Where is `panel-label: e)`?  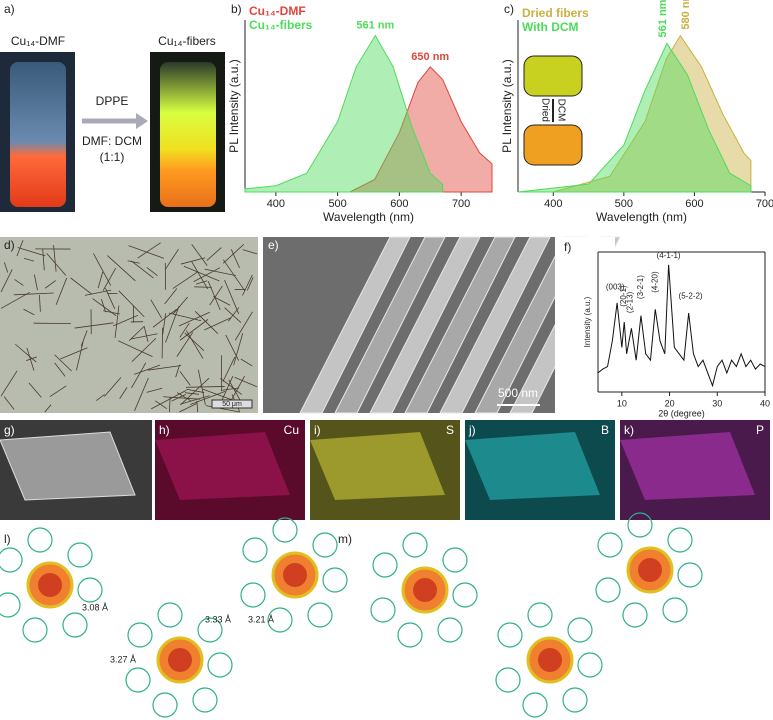 panel-label: e) is located at coordinates (273, 245).